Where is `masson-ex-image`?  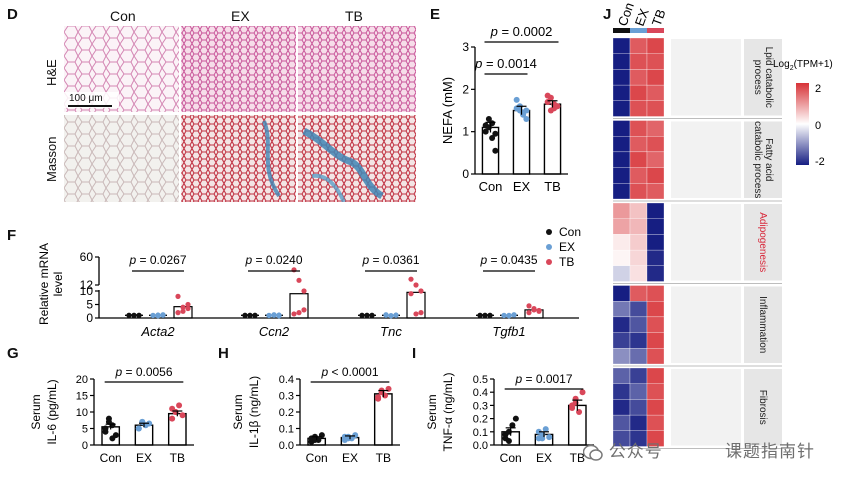
masson-ex-image is located at coordinates (238, 158).